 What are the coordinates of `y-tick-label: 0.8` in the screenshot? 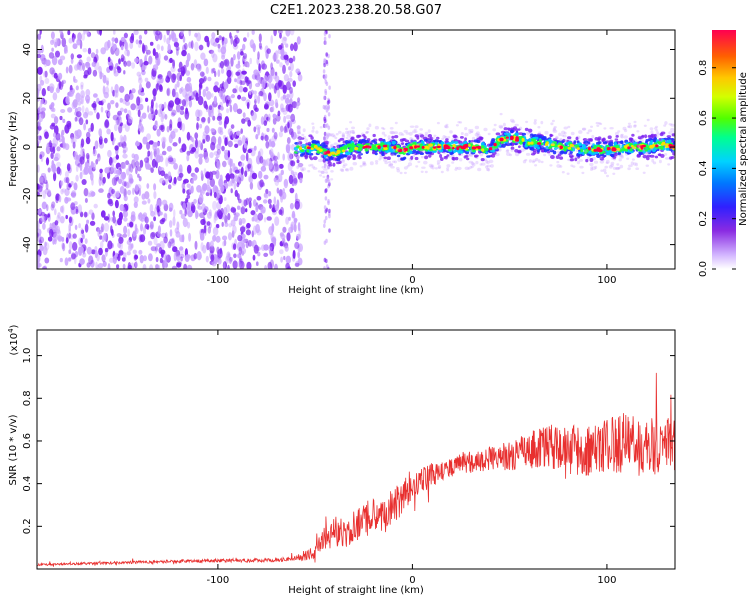 It's located at (27, 398).